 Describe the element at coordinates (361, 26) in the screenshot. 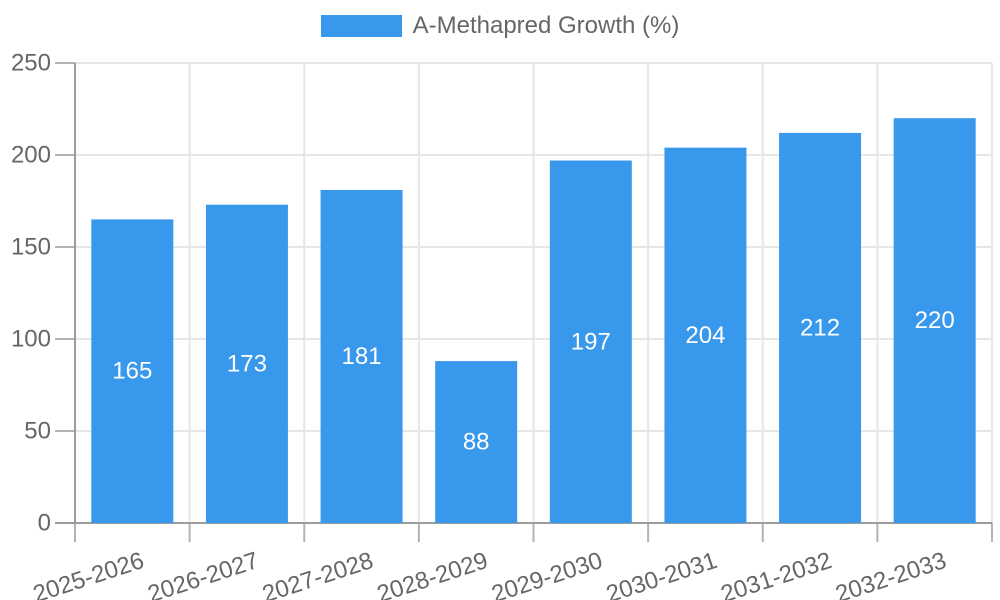

I see `legend-swatch` at that location.